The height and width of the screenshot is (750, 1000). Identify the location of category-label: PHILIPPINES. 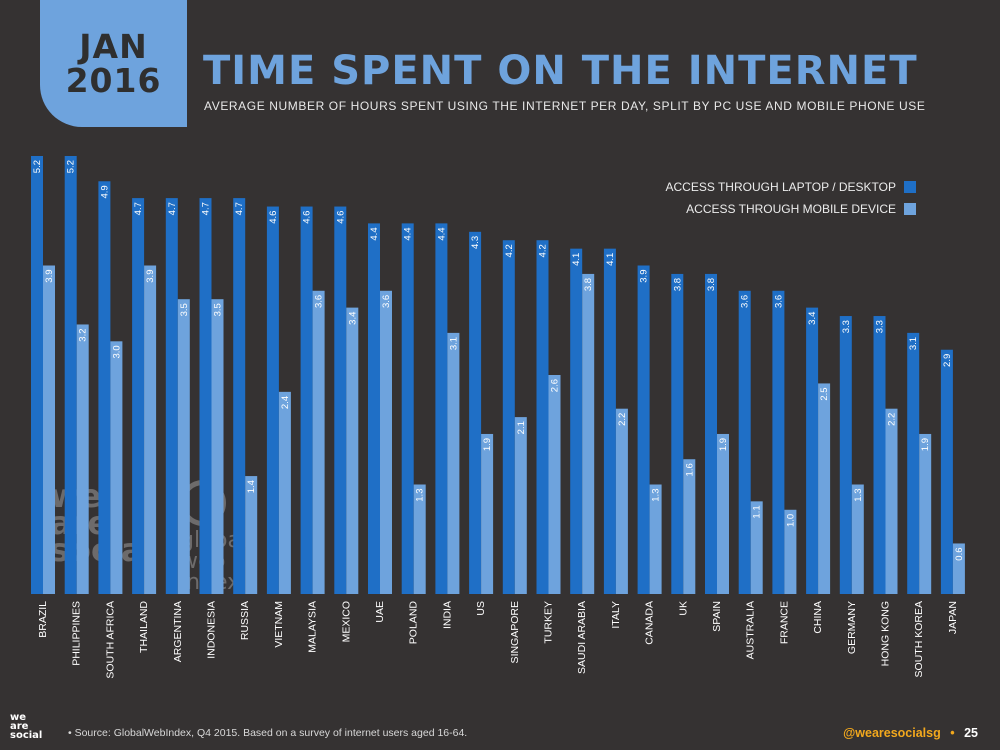
(77, 633).